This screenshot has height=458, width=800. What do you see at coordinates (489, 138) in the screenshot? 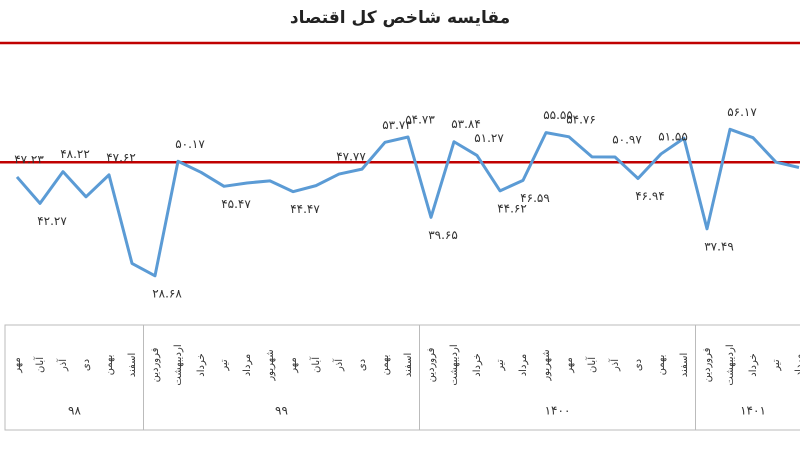
I see `value-label: ۵۱.۲۷` at bounding box center [489, 138].